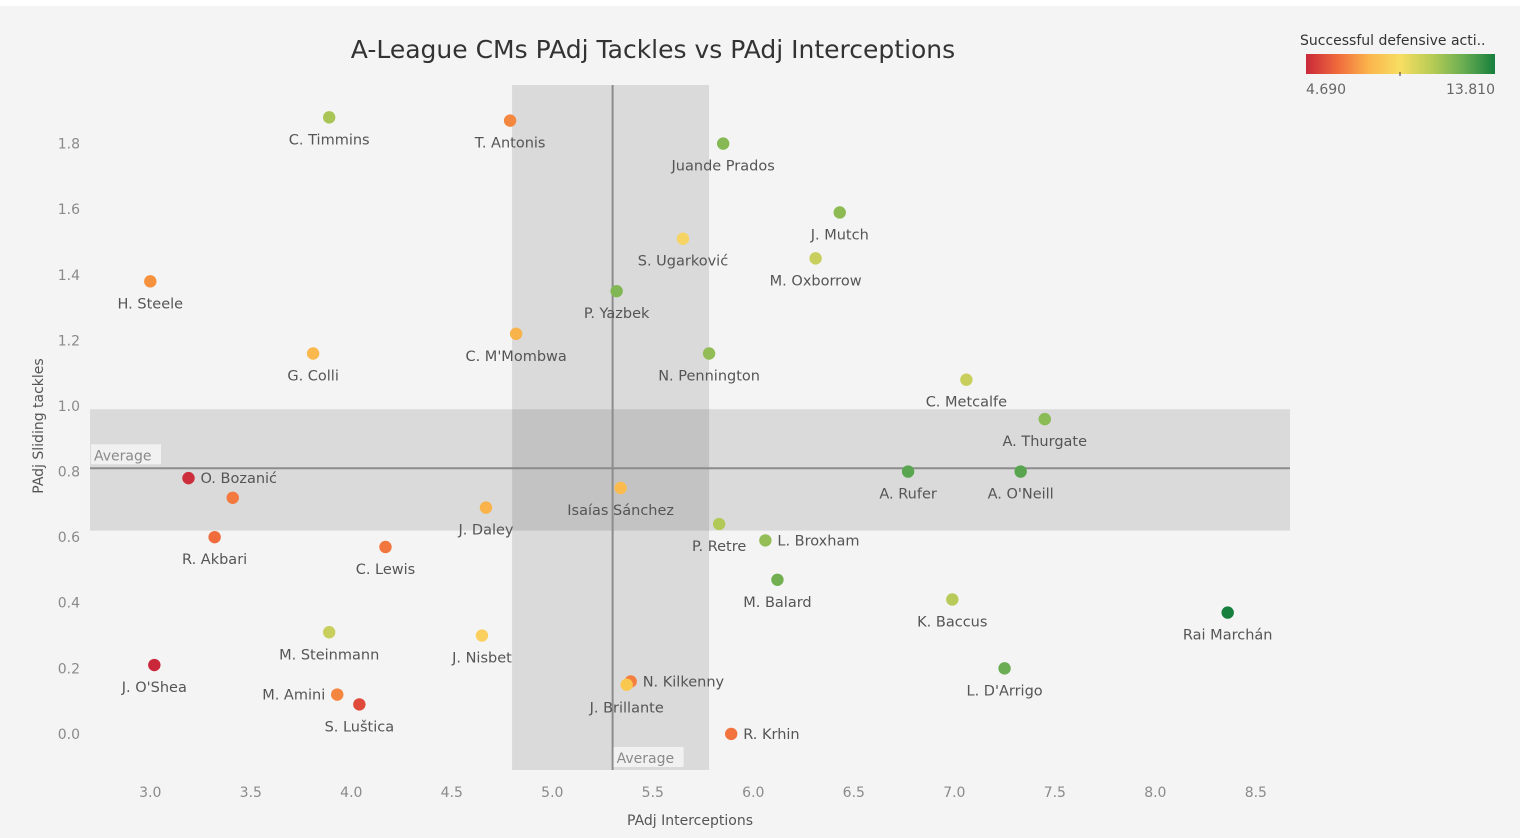 The image size is (1520, 838). I want to click on point-label: S. Luštica, so click(360, 727).